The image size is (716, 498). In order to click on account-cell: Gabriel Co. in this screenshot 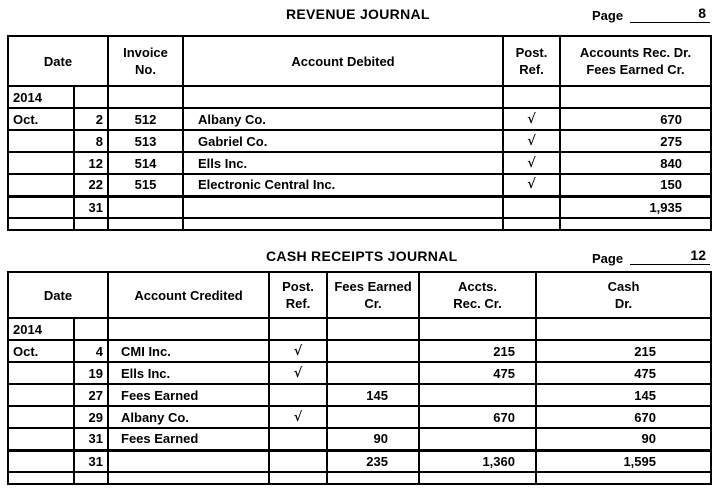, I will do `click(343, 141)`.